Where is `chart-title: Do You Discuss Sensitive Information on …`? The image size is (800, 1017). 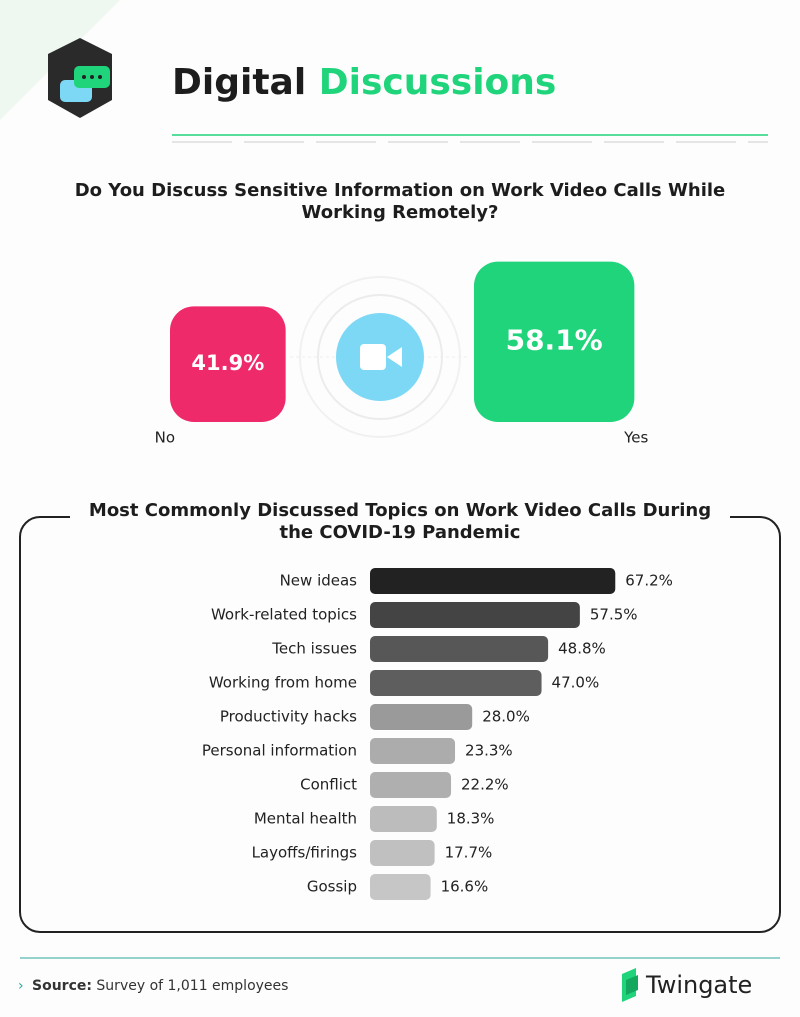
chart-title: Do You Discuss Sensitive Information on … is located at coordinates (400, 201).